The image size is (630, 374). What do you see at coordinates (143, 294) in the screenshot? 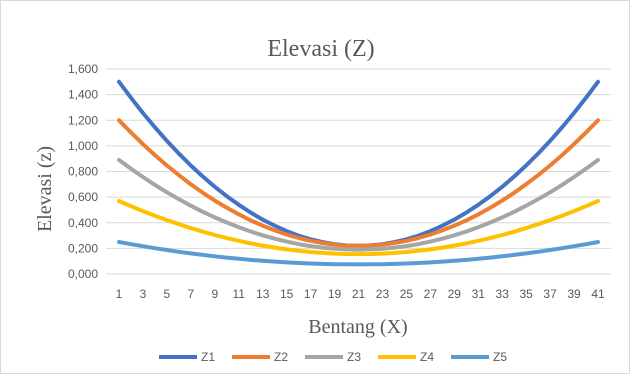
I see `x-tick-label: 3` at bounding box center [143, 294].